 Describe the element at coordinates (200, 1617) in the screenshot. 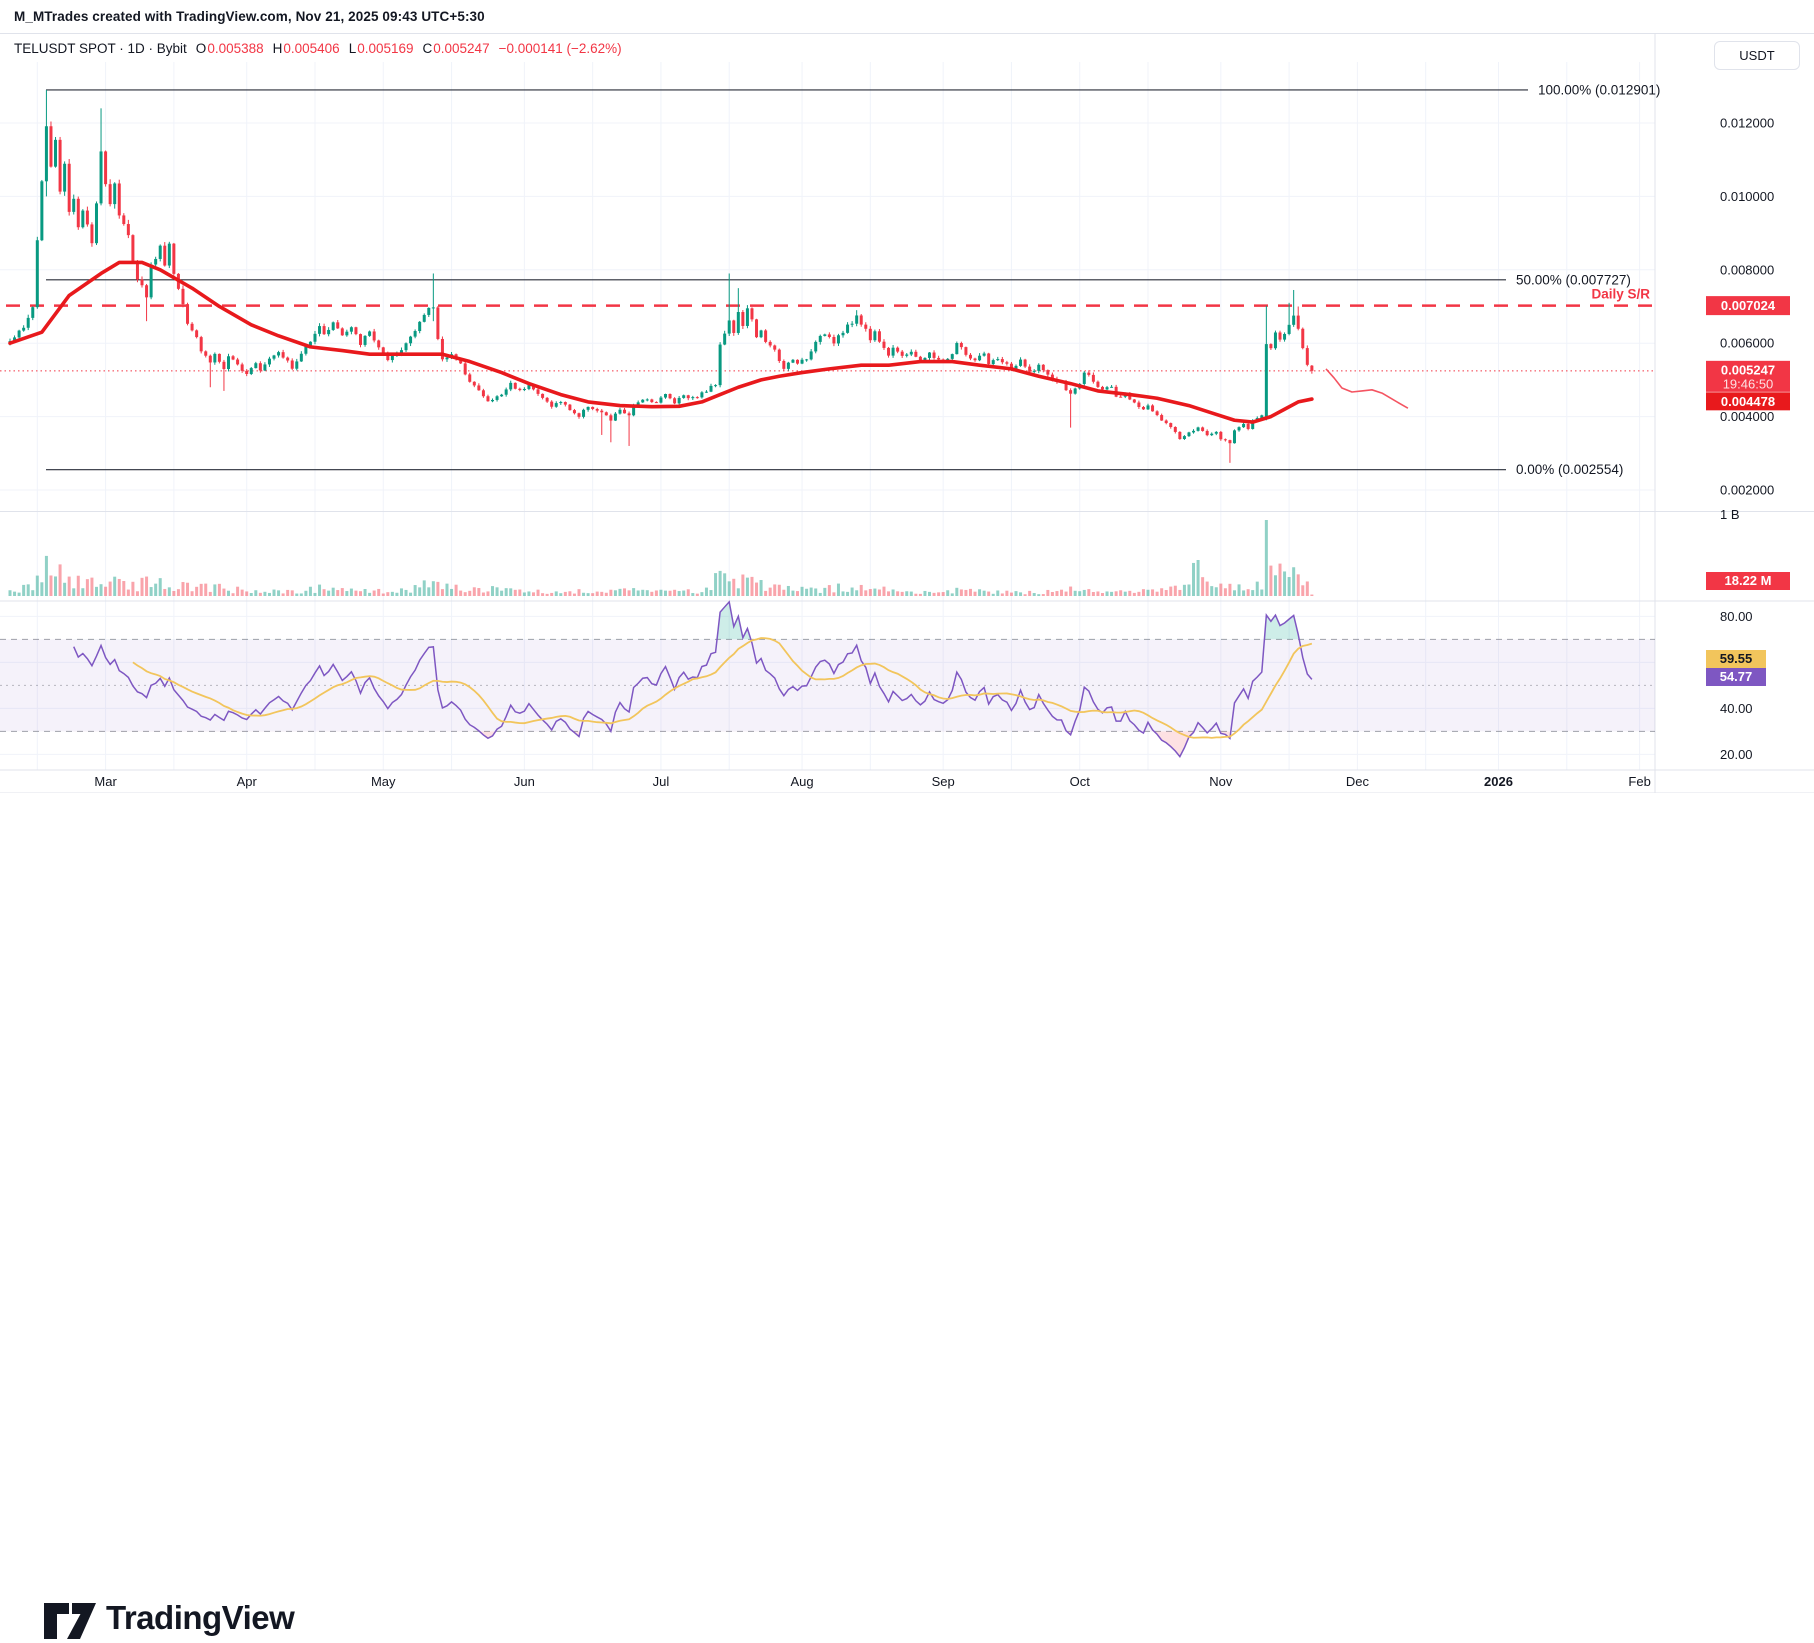

I see `tradingview-logo-text: TradingView` at that location.